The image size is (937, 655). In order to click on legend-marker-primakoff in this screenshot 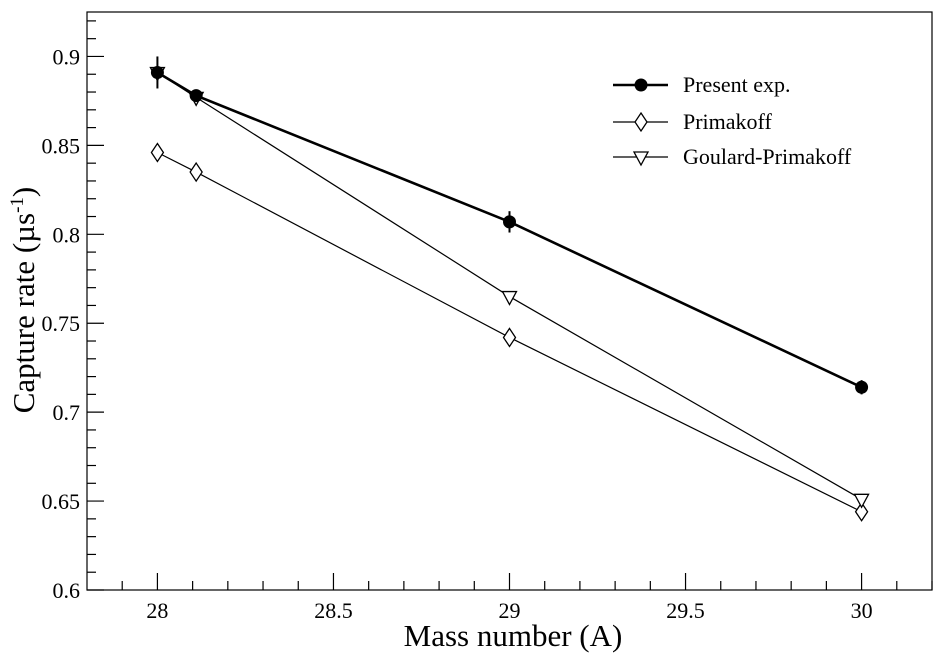, I will do `click(641, 122)`.